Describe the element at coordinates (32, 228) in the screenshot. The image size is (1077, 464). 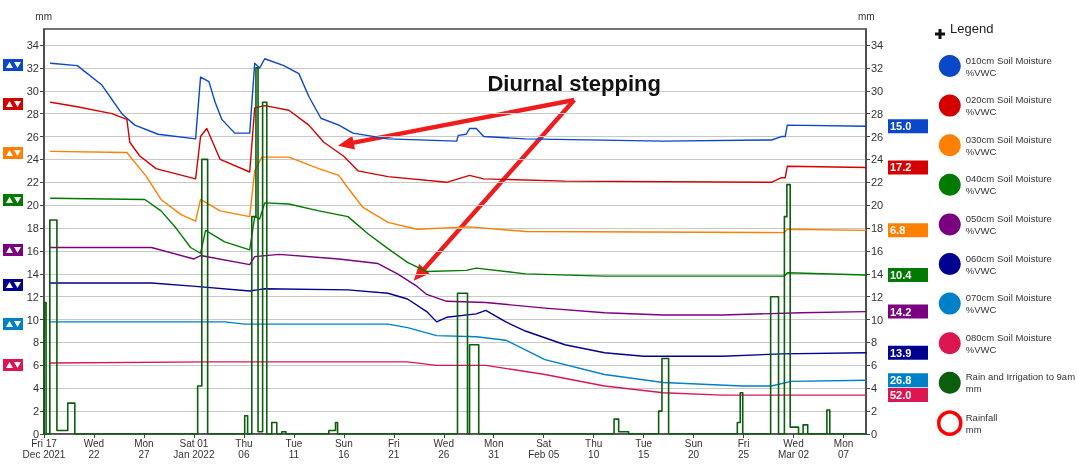
I see `y-tick-label: 18` at that location.